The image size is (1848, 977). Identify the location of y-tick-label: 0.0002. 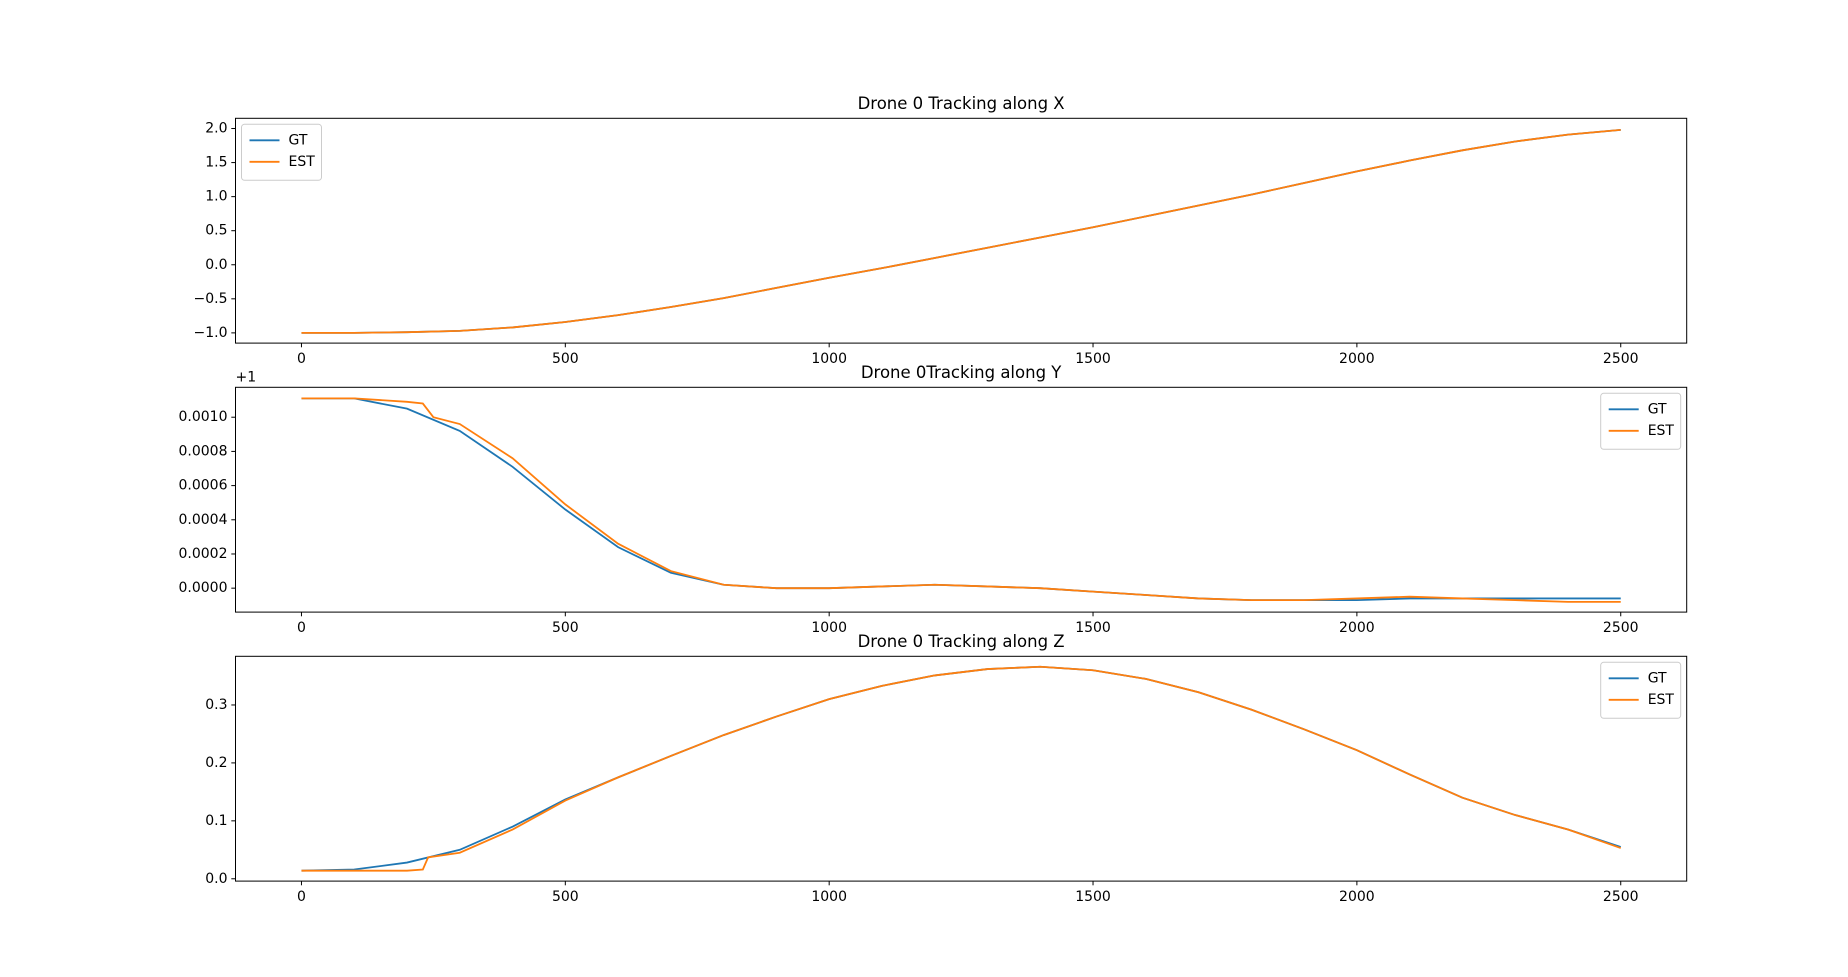
(203, 554).